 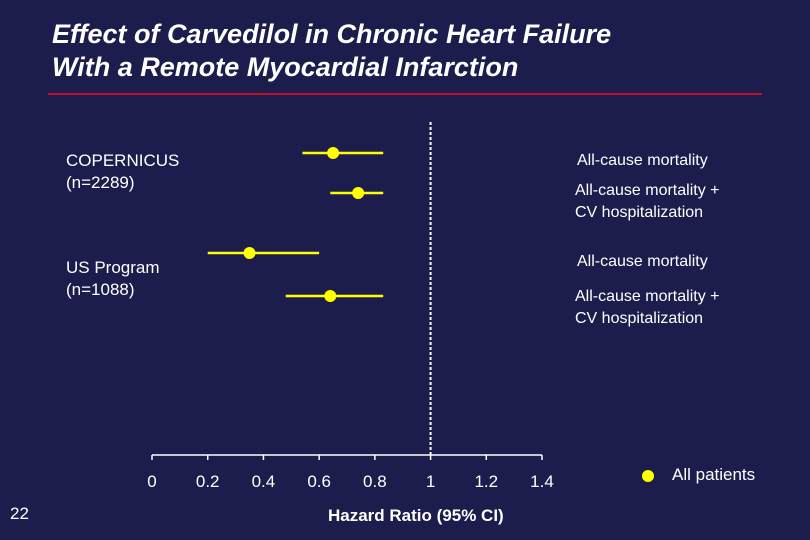 What do you see at coordinates (542, 481) in the screenshot?
I see `x-tick-label: 1.4` at bounding box center [542, 481].